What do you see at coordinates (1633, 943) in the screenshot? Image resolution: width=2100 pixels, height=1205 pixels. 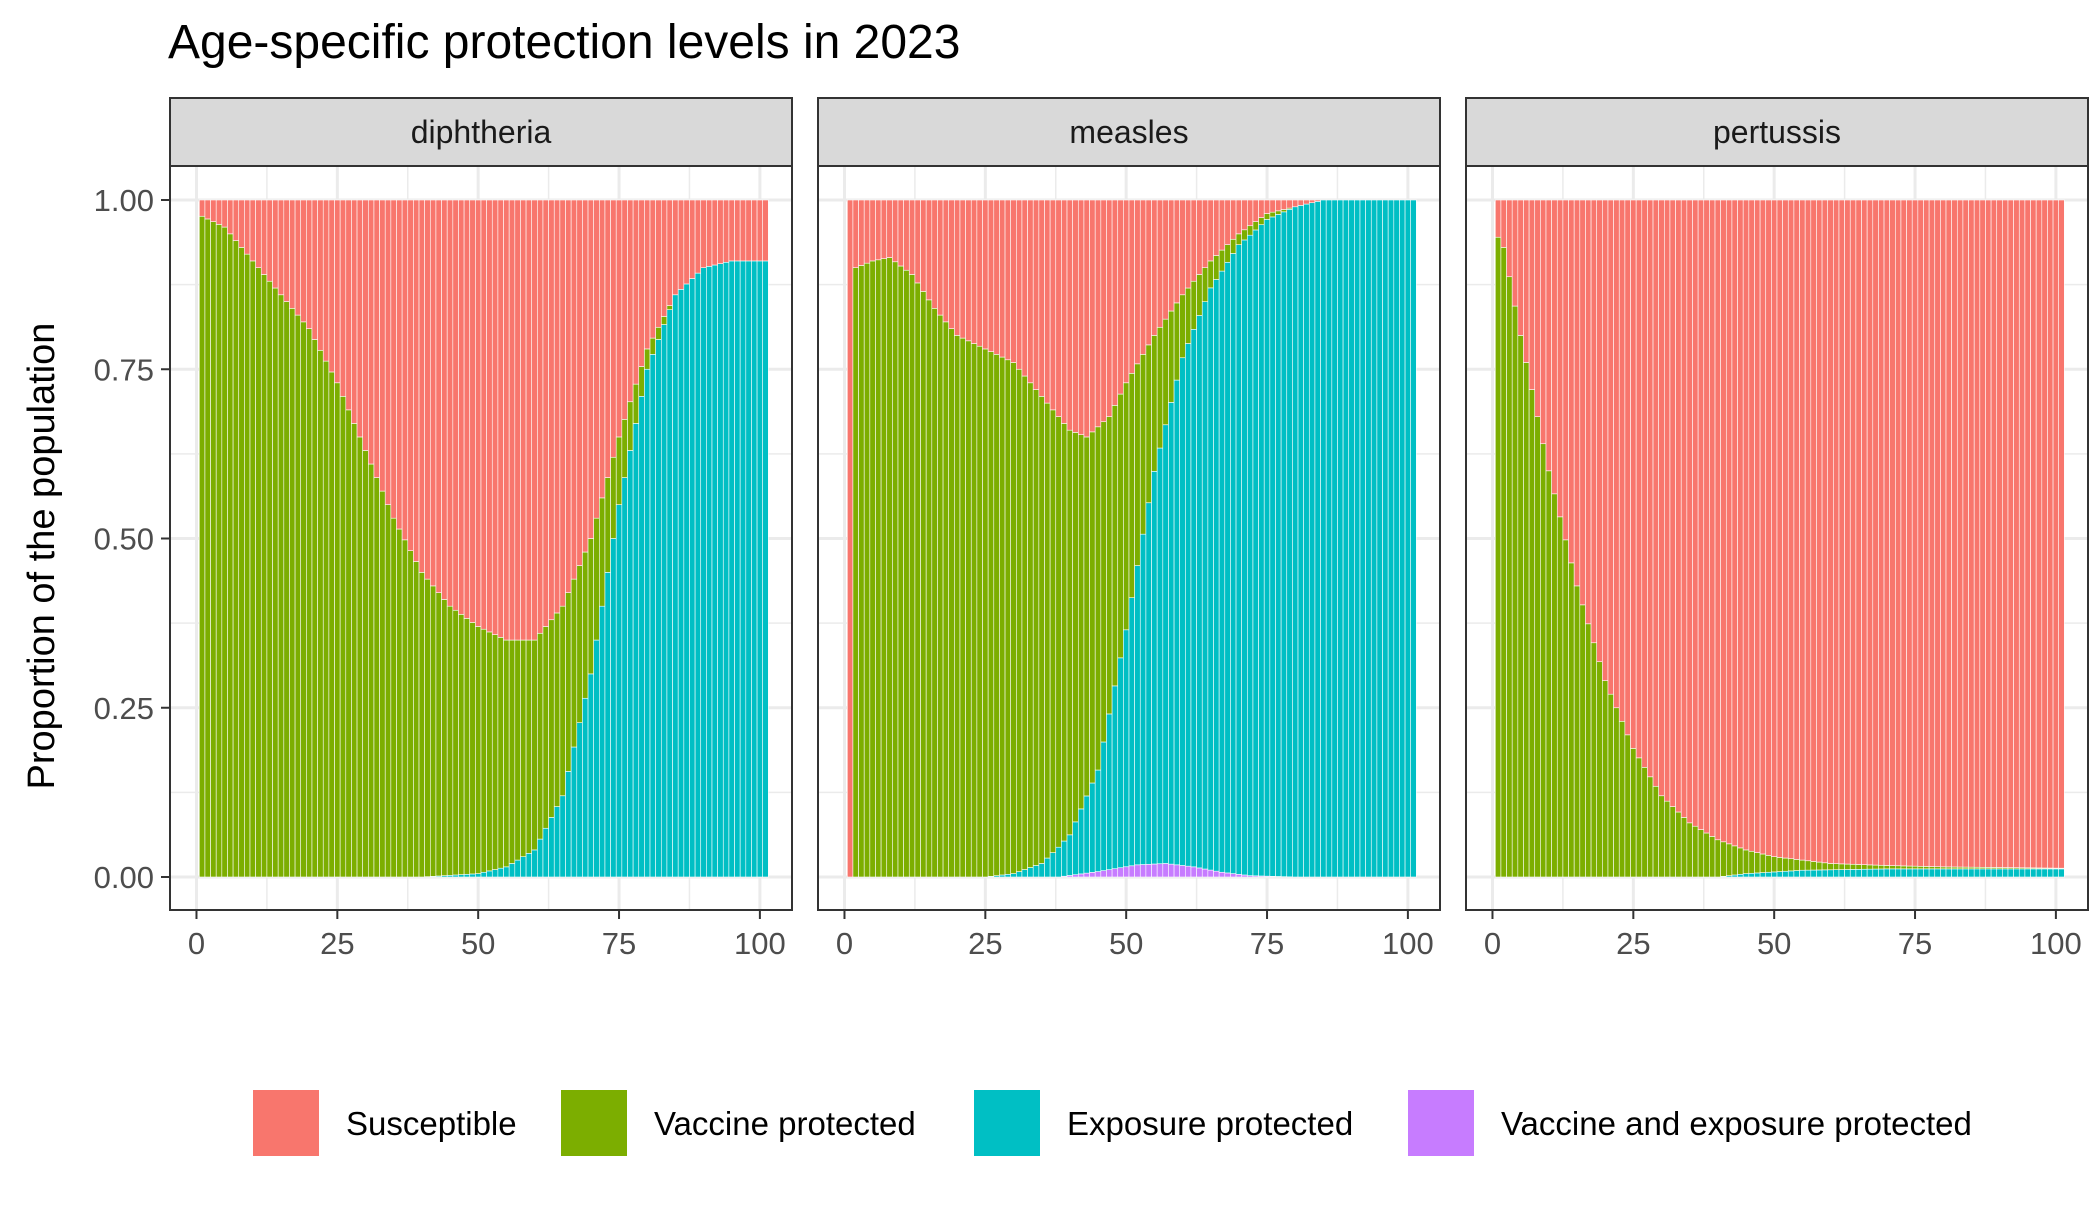 I see `x-tick-label: 25` at bounding box center [1633, 943].